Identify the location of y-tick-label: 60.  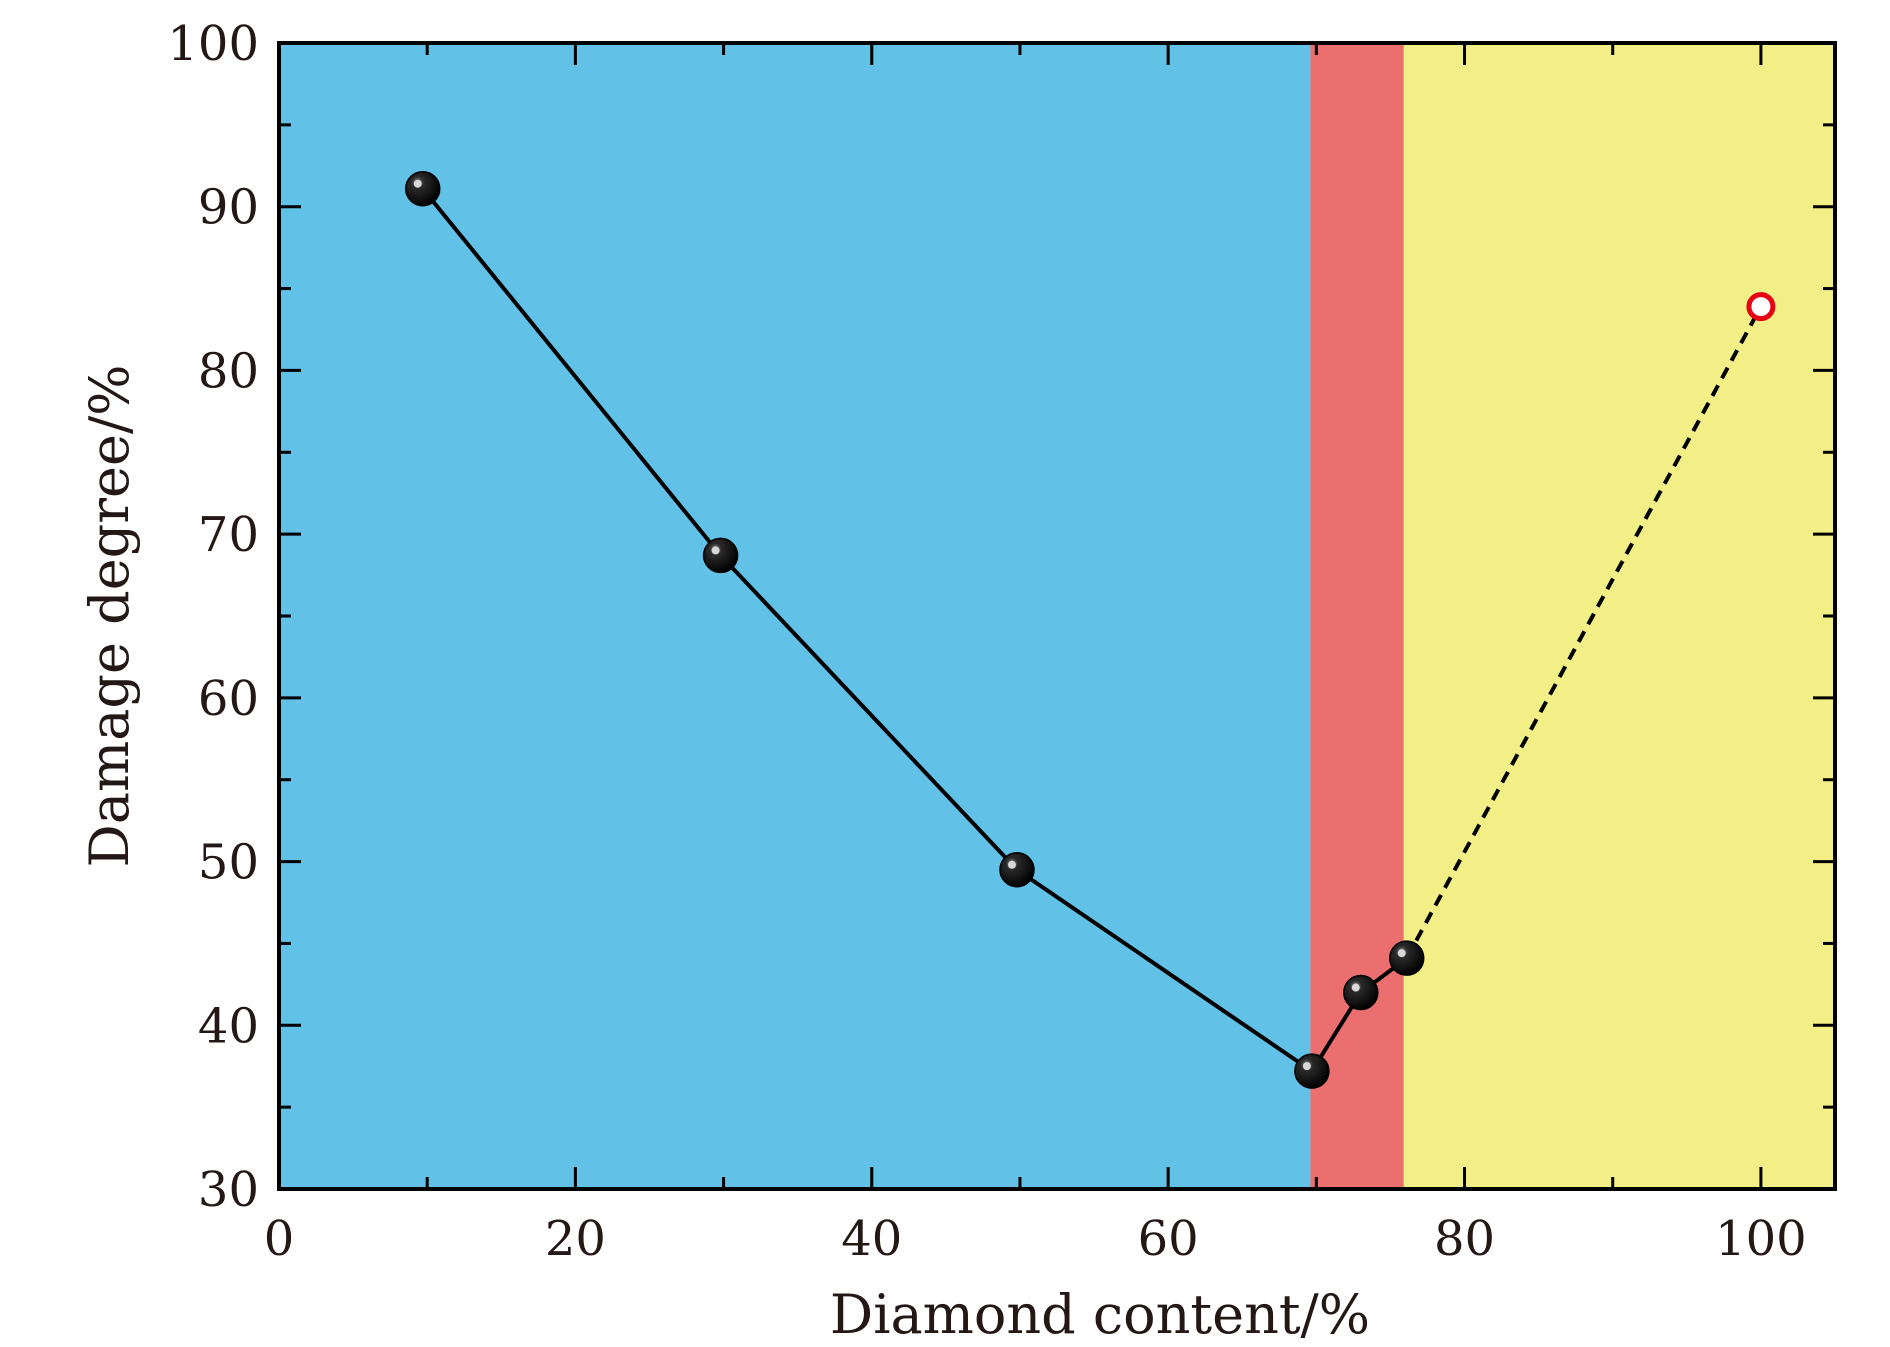
(228, 699).